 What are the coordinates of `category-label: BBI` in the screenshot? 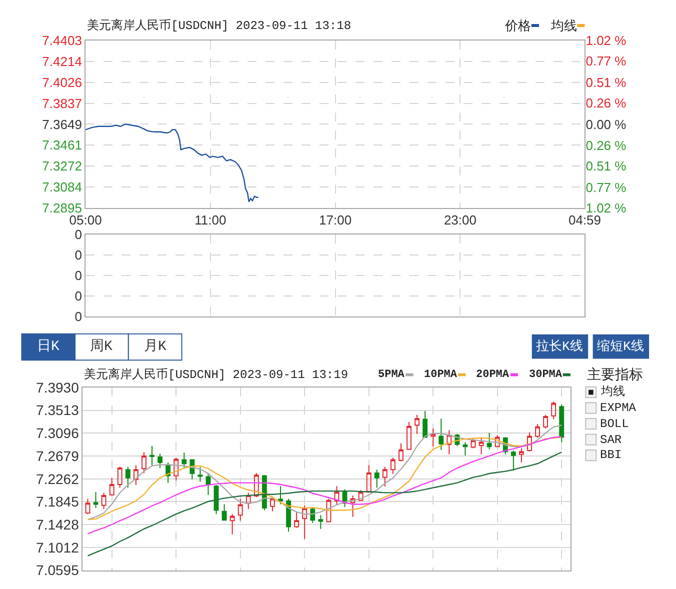 It's located at (611, 455).